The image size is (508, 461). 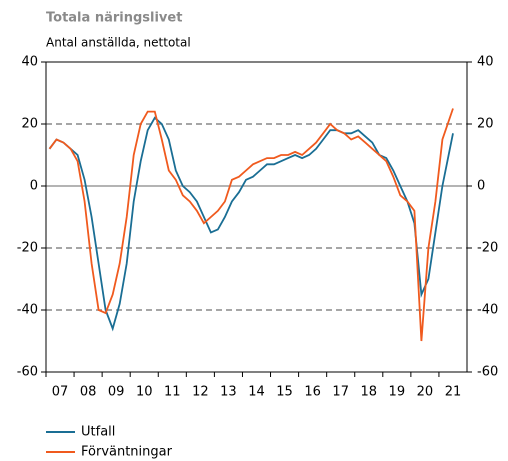 I want to click on x-tick-label: 21, so click(x=453, y=392).